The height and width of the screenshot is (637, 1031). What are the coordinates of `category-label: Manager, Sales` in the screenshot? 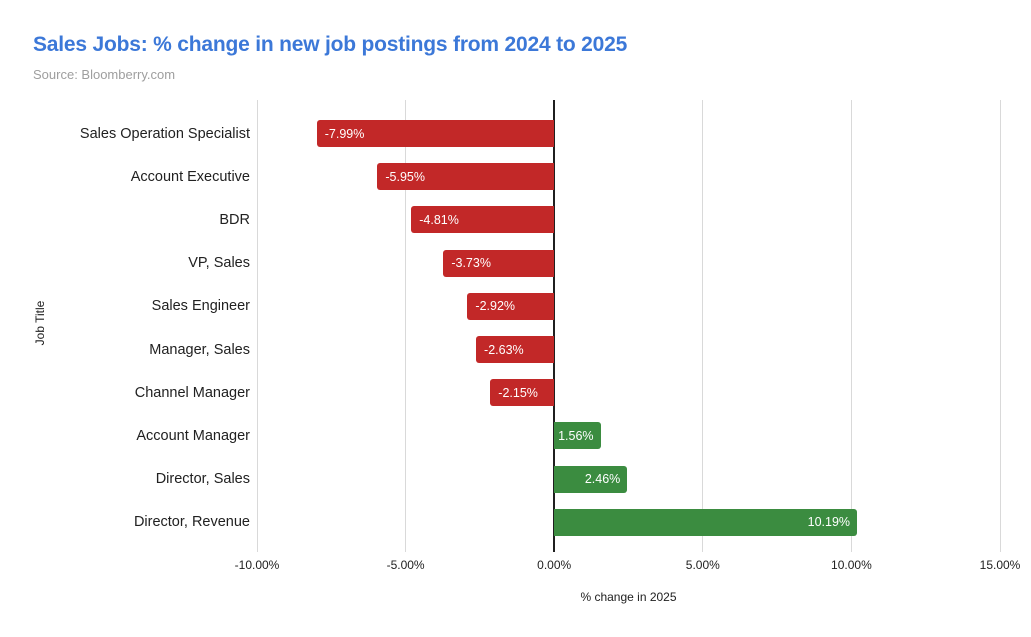 It's located at (199, 349).